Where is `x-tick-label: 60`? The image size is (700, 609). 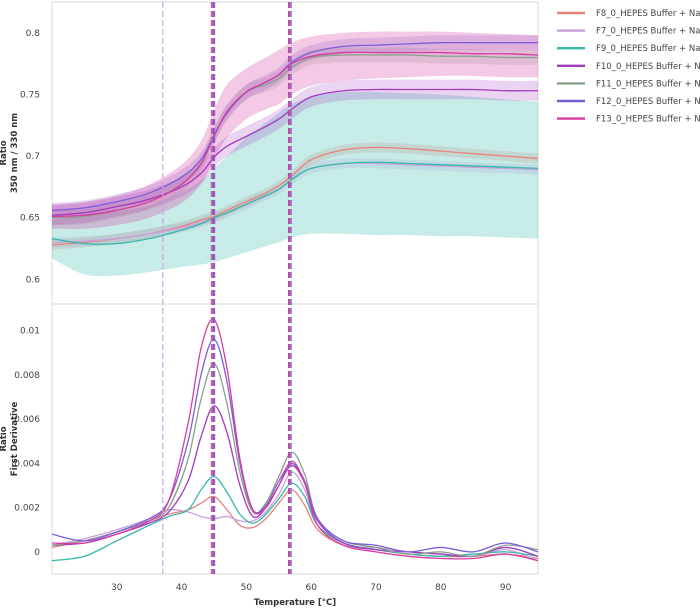
x-tick-label: 60 is located at coordinates (311, 588).